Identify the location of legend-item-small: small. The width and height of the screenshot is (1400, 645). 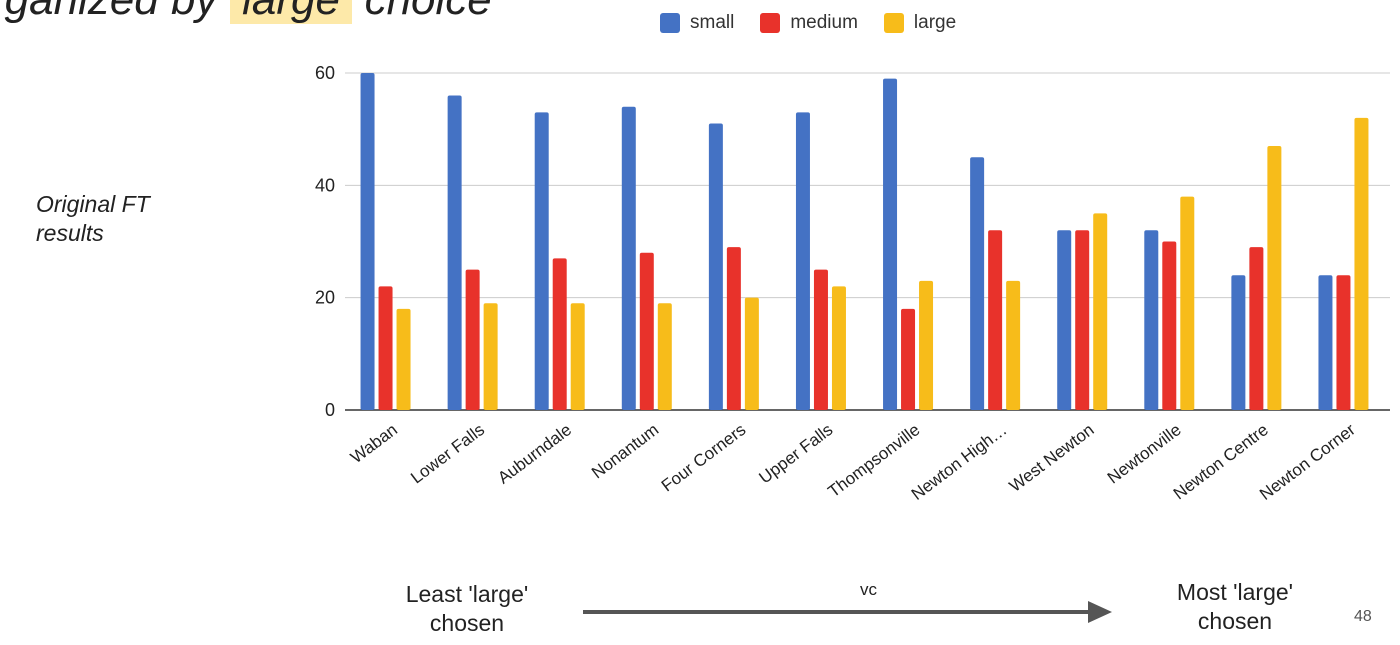
(697, 23).